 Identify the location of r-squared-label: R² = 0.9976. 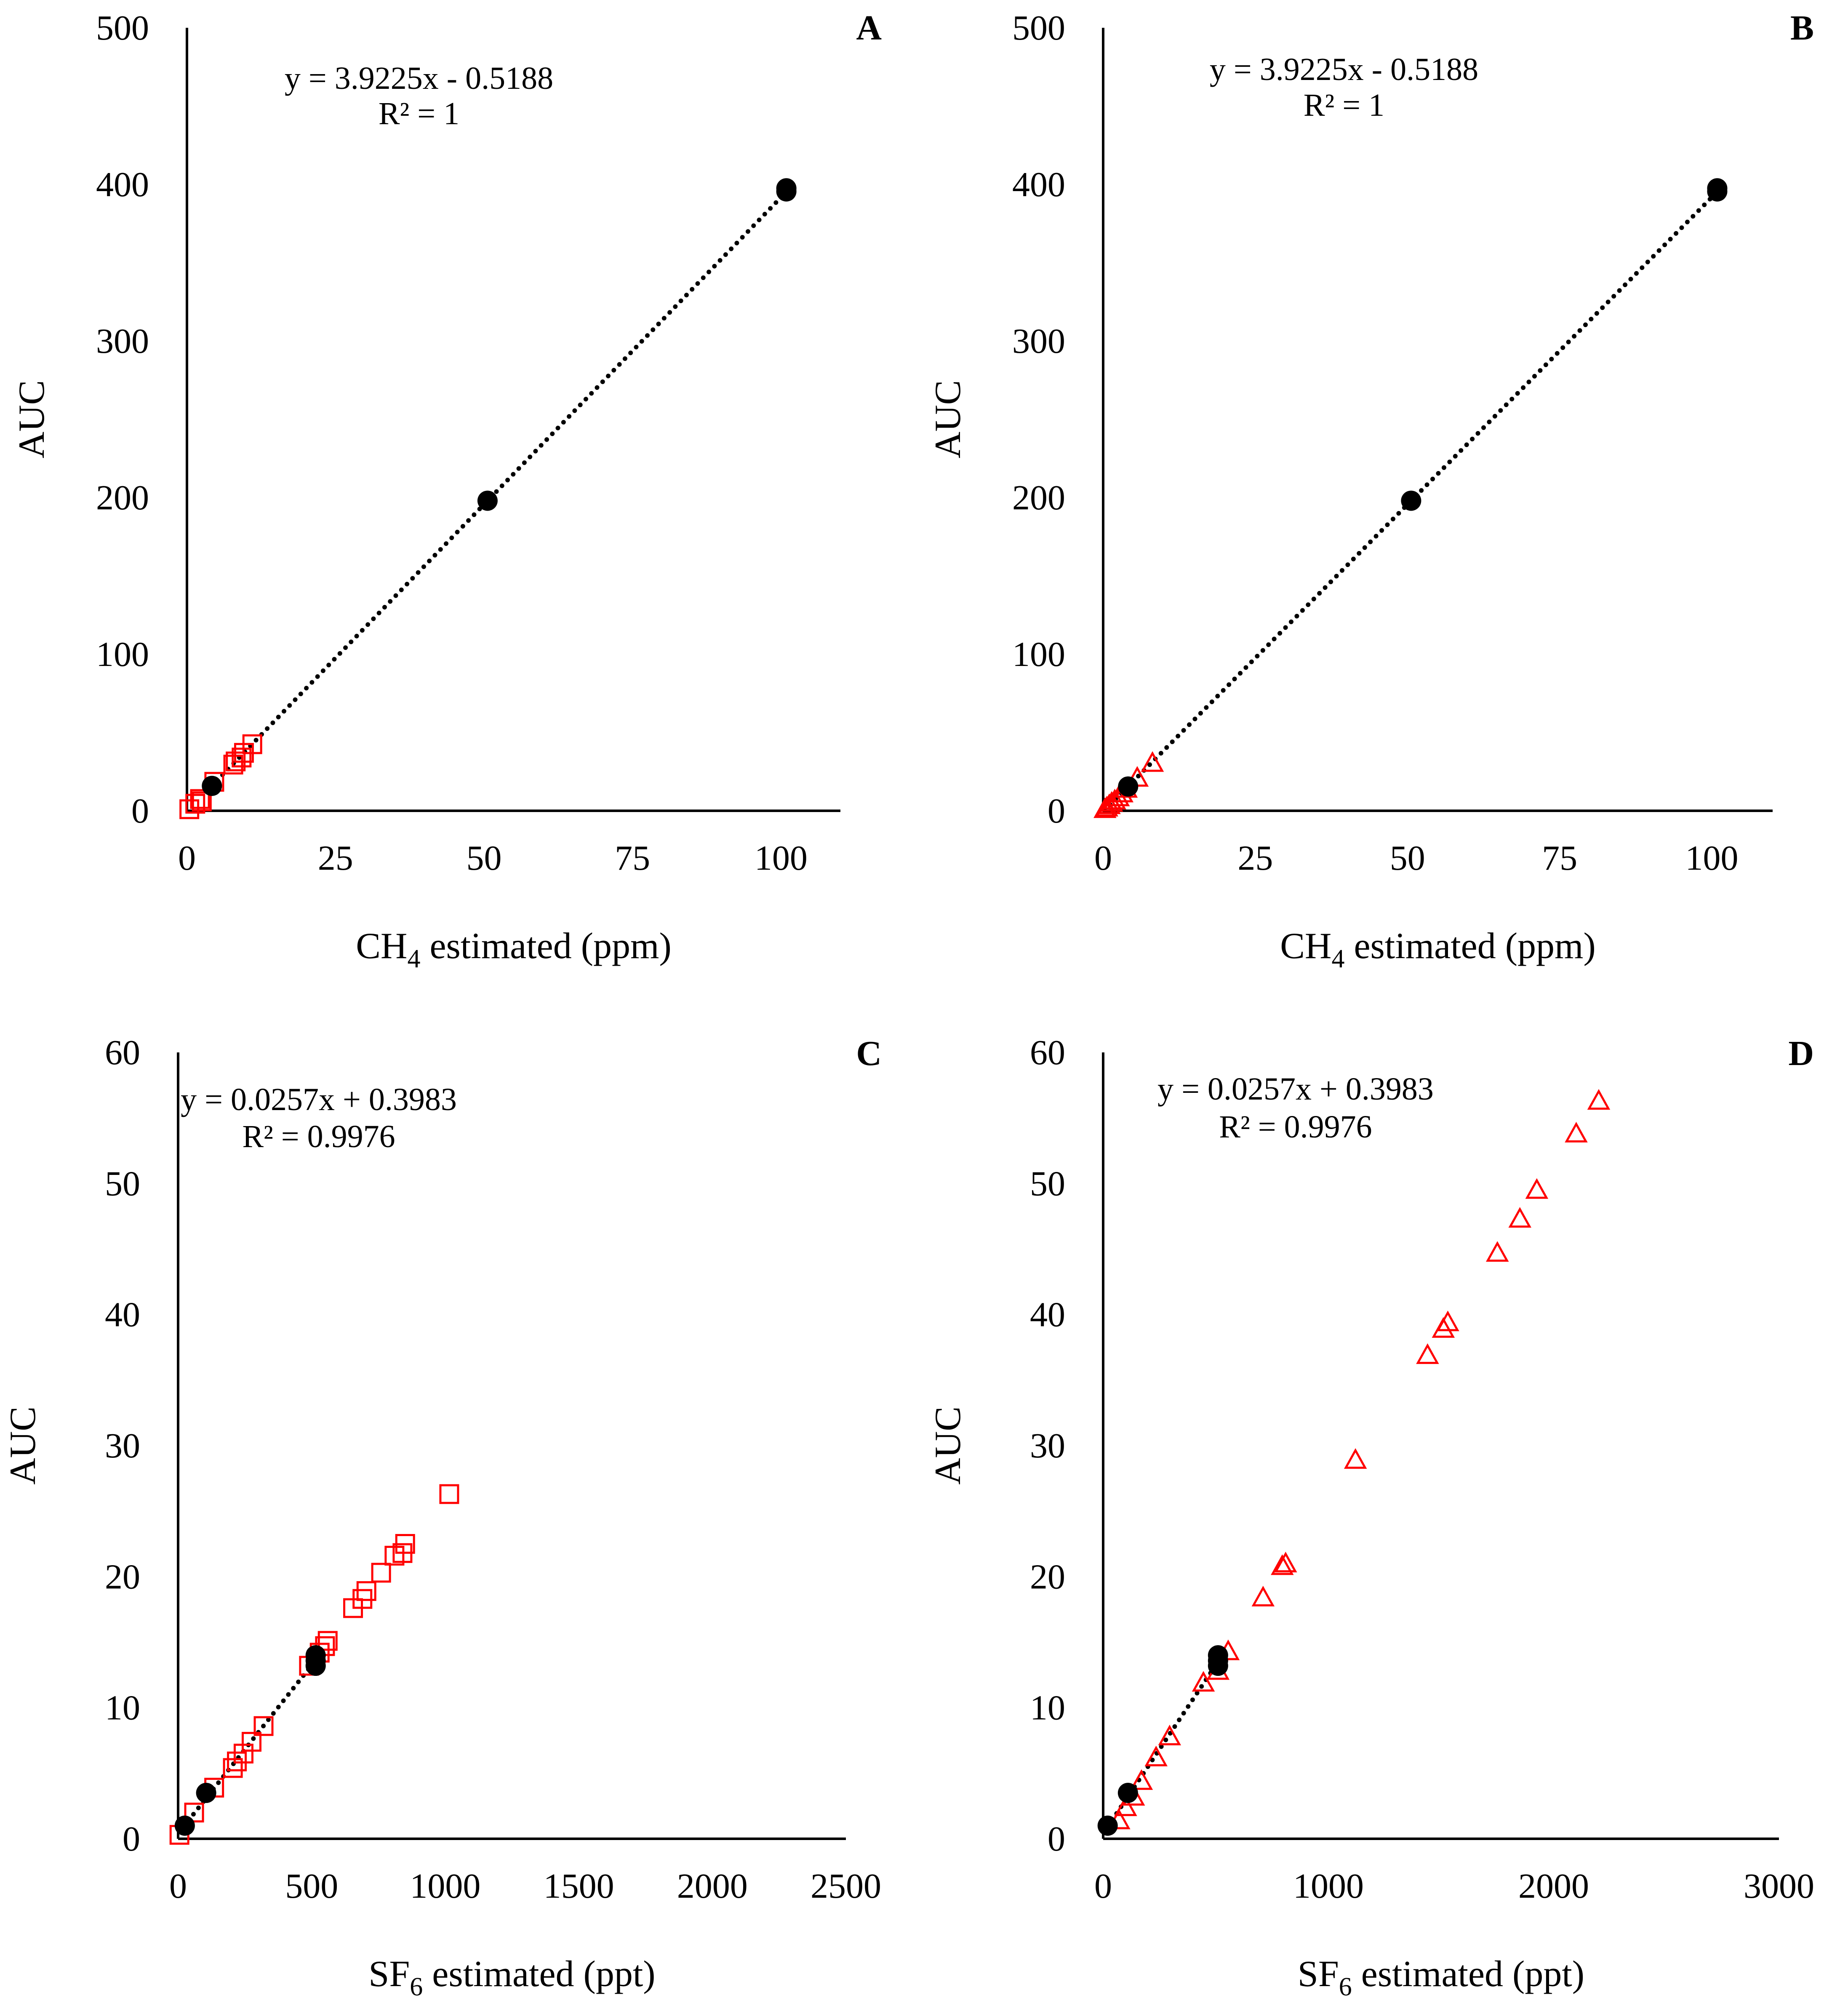
(318, 1136).